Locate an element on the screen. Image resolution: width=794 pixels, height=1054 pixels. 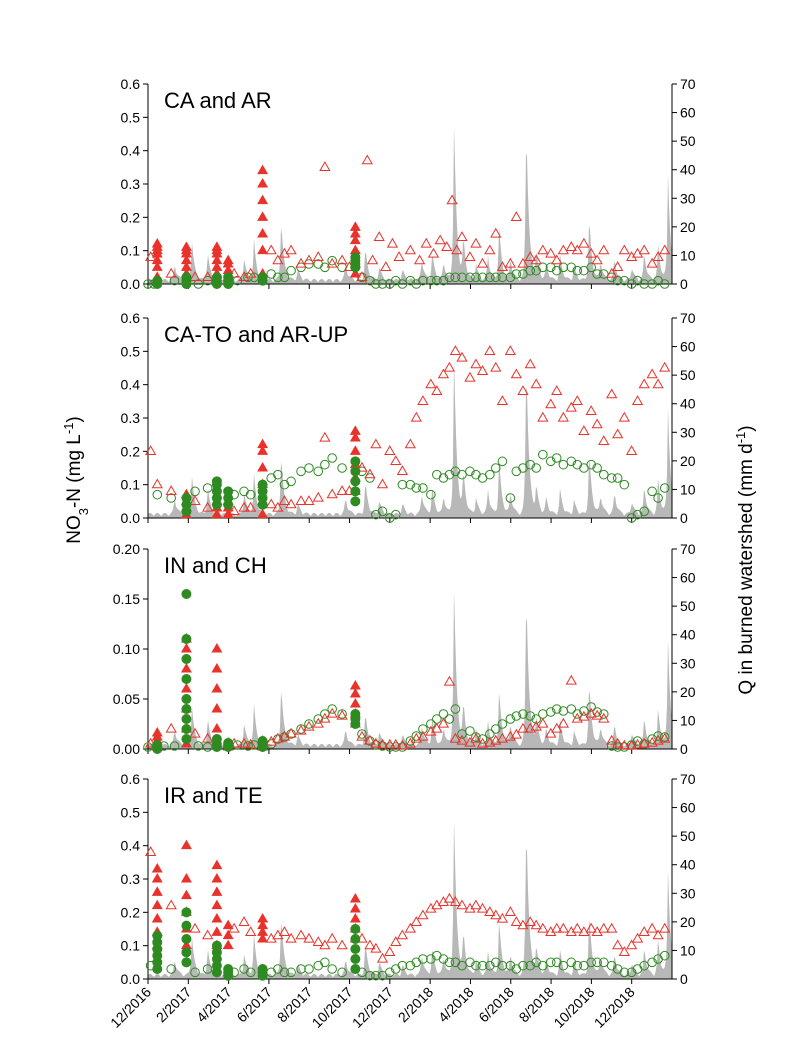
right-tick-label: 50 is located at coordinates (688, 836).